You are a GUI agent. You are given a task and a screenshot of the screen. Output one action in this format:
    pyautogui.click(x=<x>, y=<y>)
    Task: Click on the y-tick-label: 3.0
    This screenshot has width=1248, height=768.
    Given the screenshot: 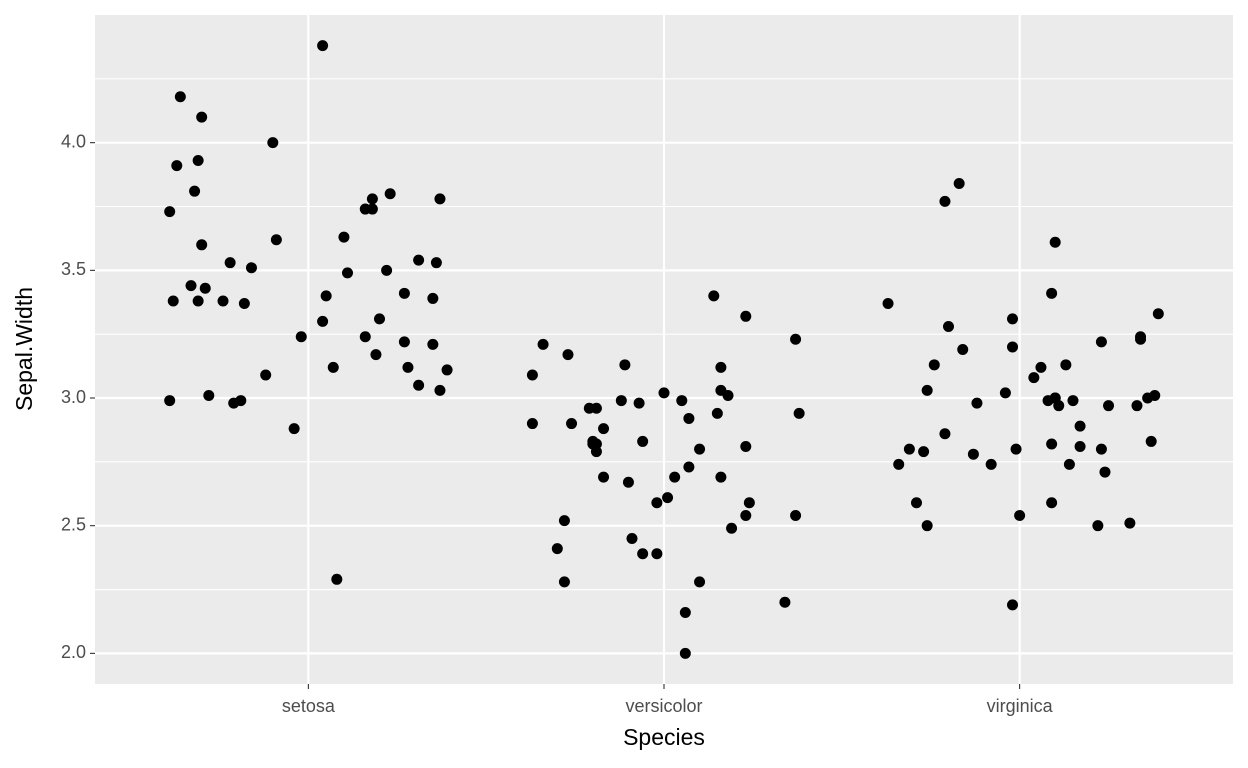 What is the action you would take?
    pyautogui.click(x=73, y=397)
    